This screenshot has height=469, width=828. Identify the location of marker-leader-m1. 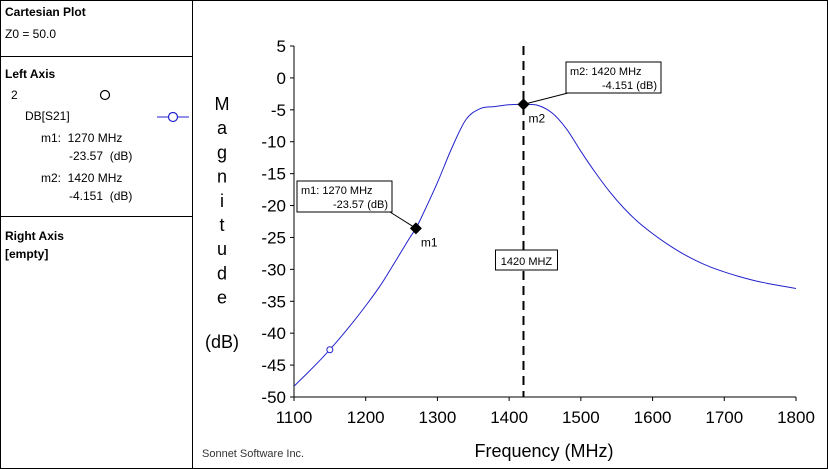
(403, 220).